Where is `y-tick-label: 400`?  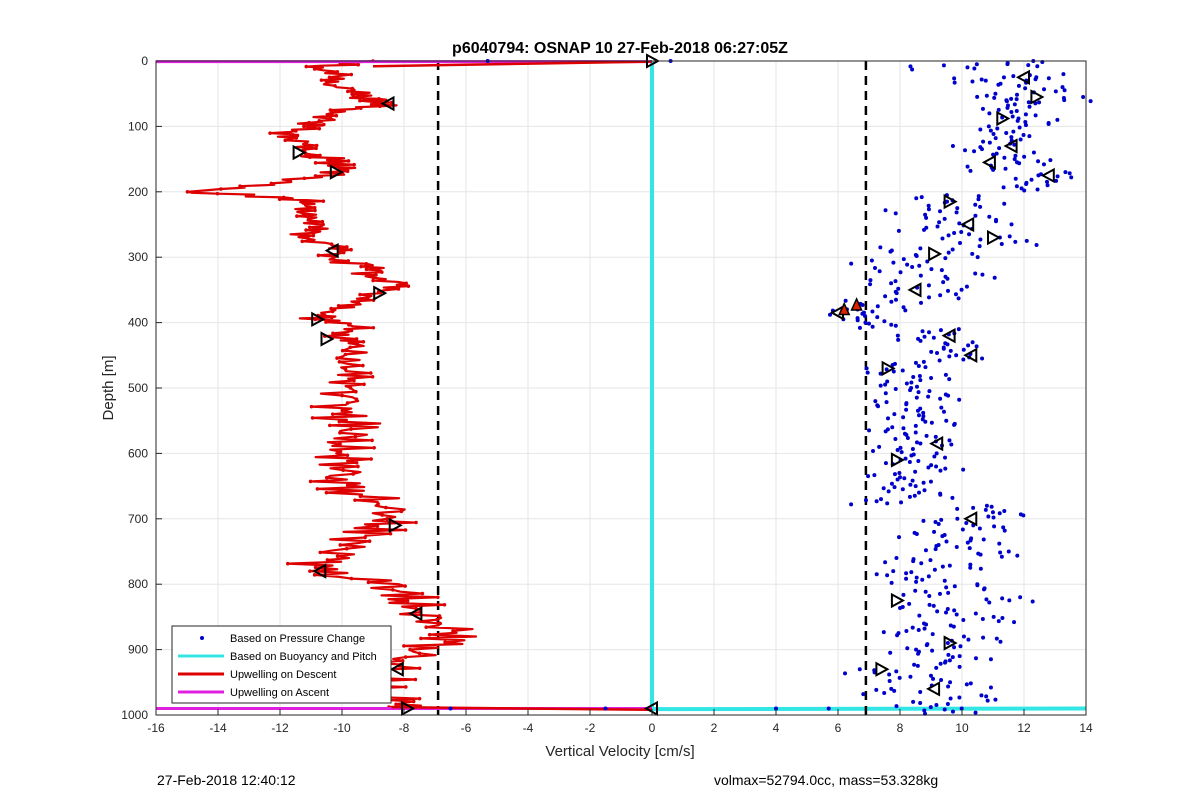 y-tick-label: 400 is located at coordinates (138, 323).